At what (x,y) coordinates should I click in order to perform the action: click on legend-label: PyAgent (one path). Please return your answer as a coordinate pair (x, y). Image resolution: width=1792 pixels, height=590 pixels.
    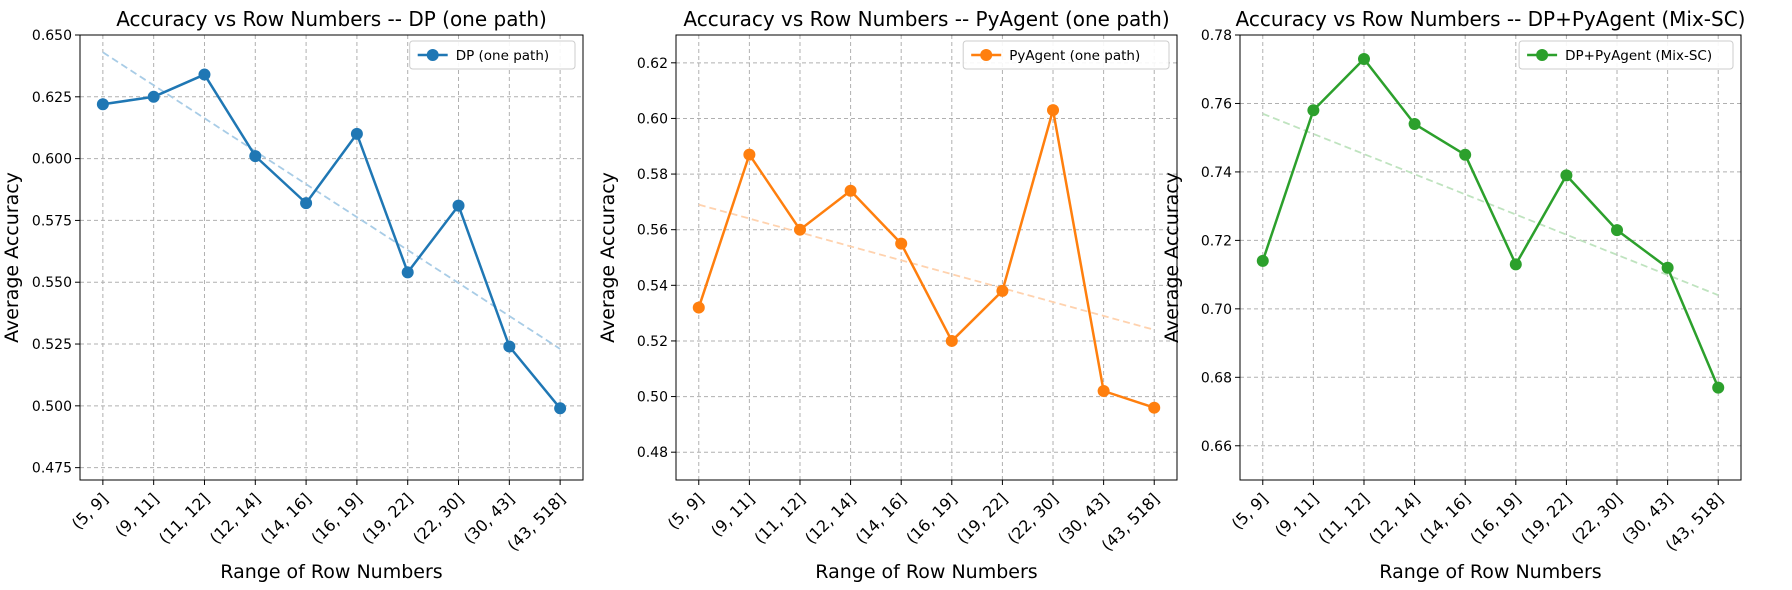
    Looking at the image, I should click on (1074, 56).